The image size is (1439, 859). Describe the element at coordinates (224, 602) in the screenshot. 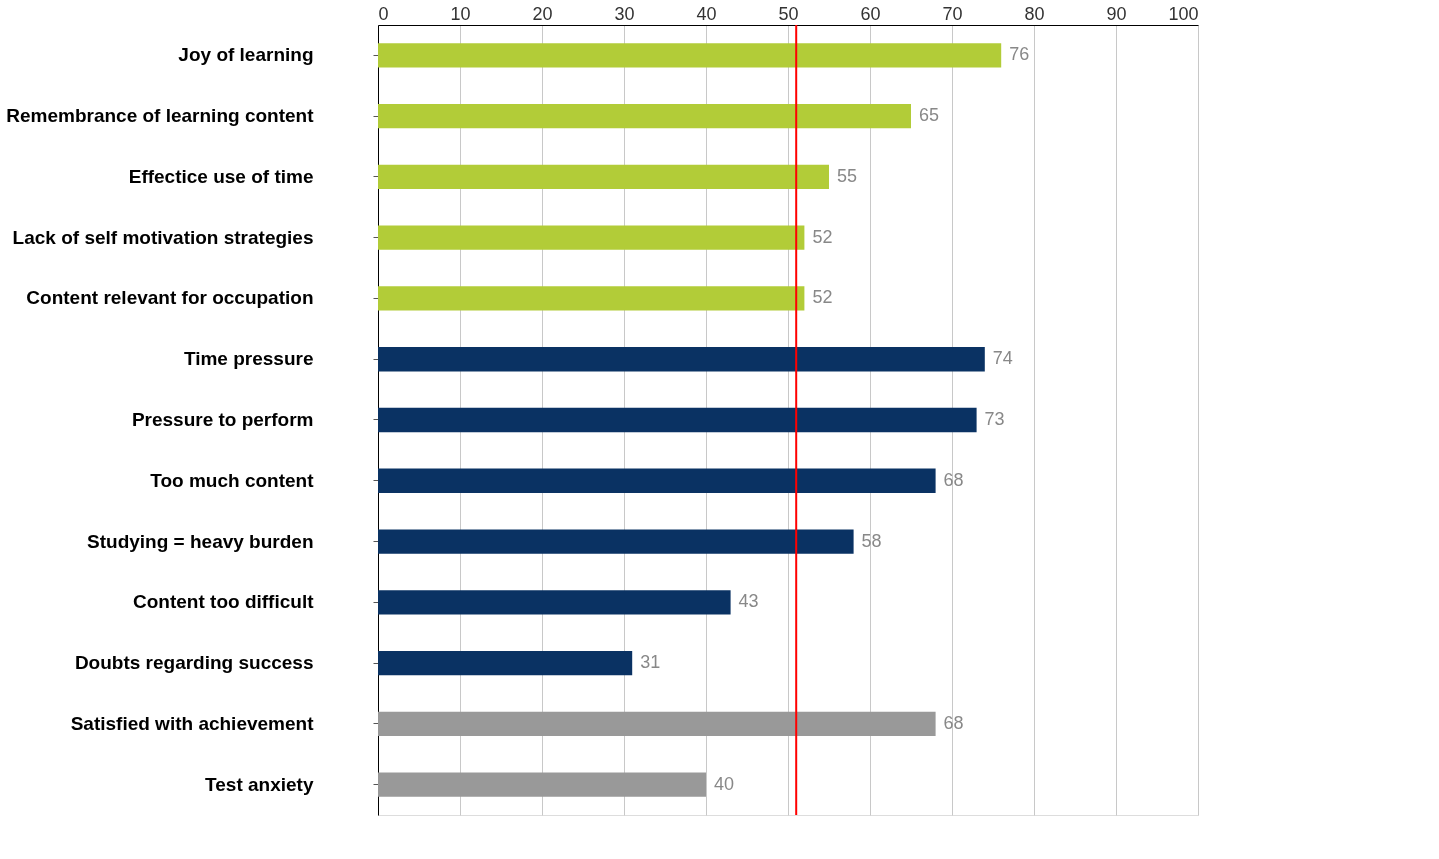

I see `y-tick-label: Content too difficult` at that location.